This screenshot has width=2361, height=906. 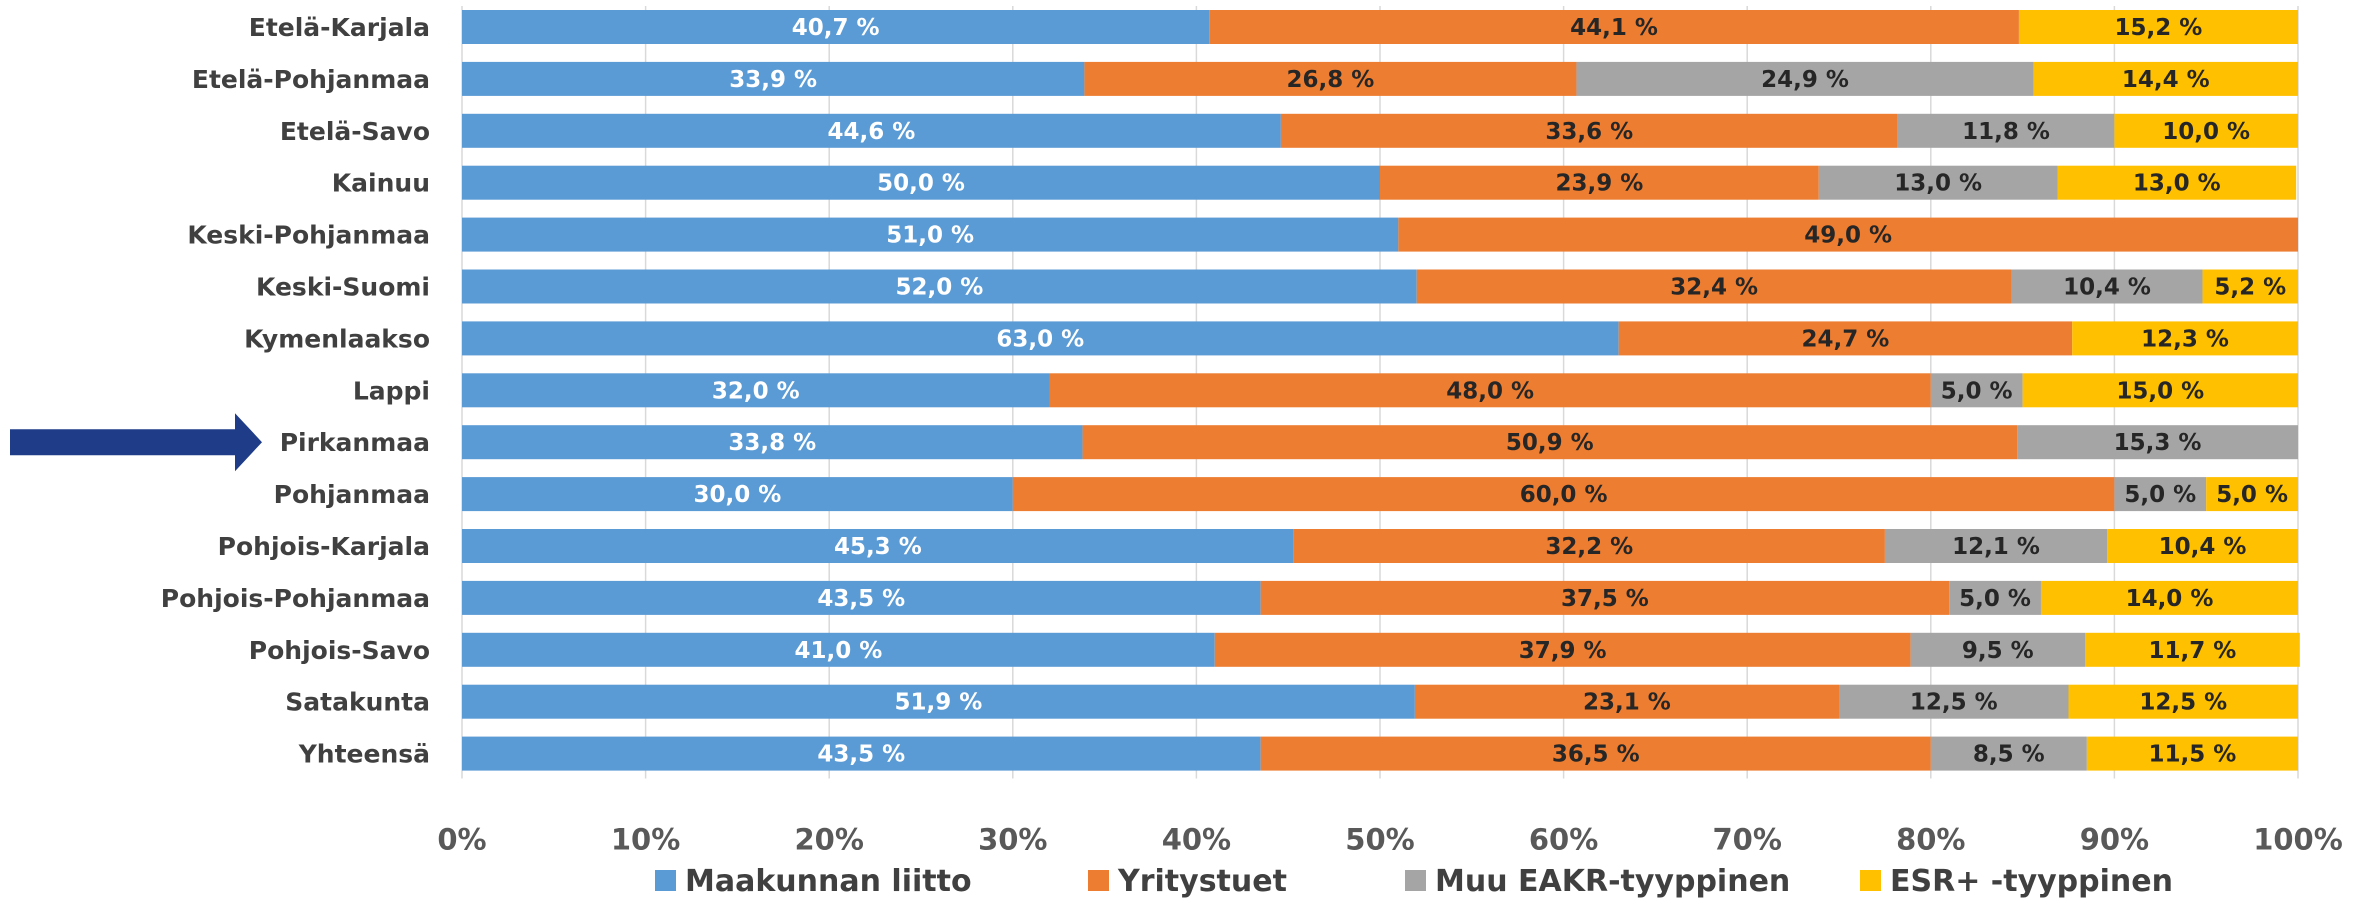 What do you see at coordinates (381, 183) in the screenshot?
I see `category-label: Kainuu` at bounding box center [381, 183].